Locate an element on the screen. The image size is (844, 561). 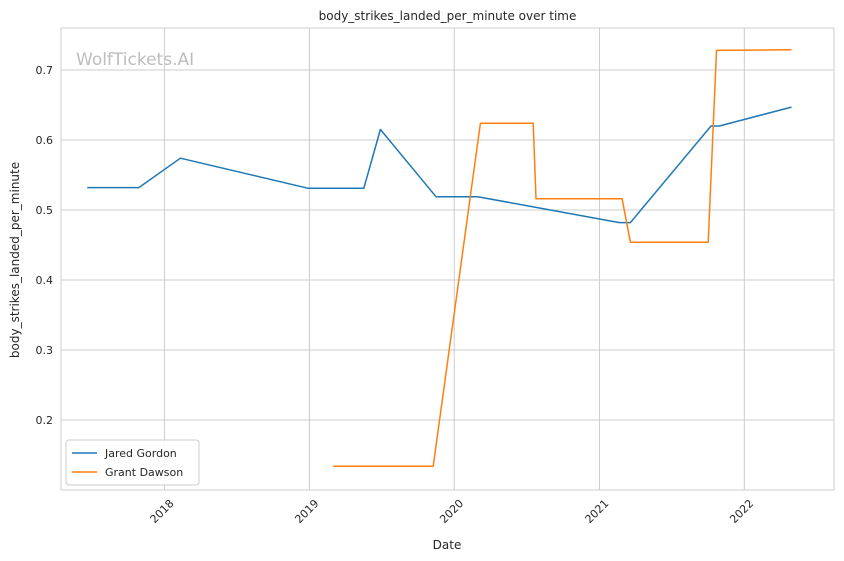
y-axis-label: body_strikes_landed_per_minute is located at coordinates (15, 260).